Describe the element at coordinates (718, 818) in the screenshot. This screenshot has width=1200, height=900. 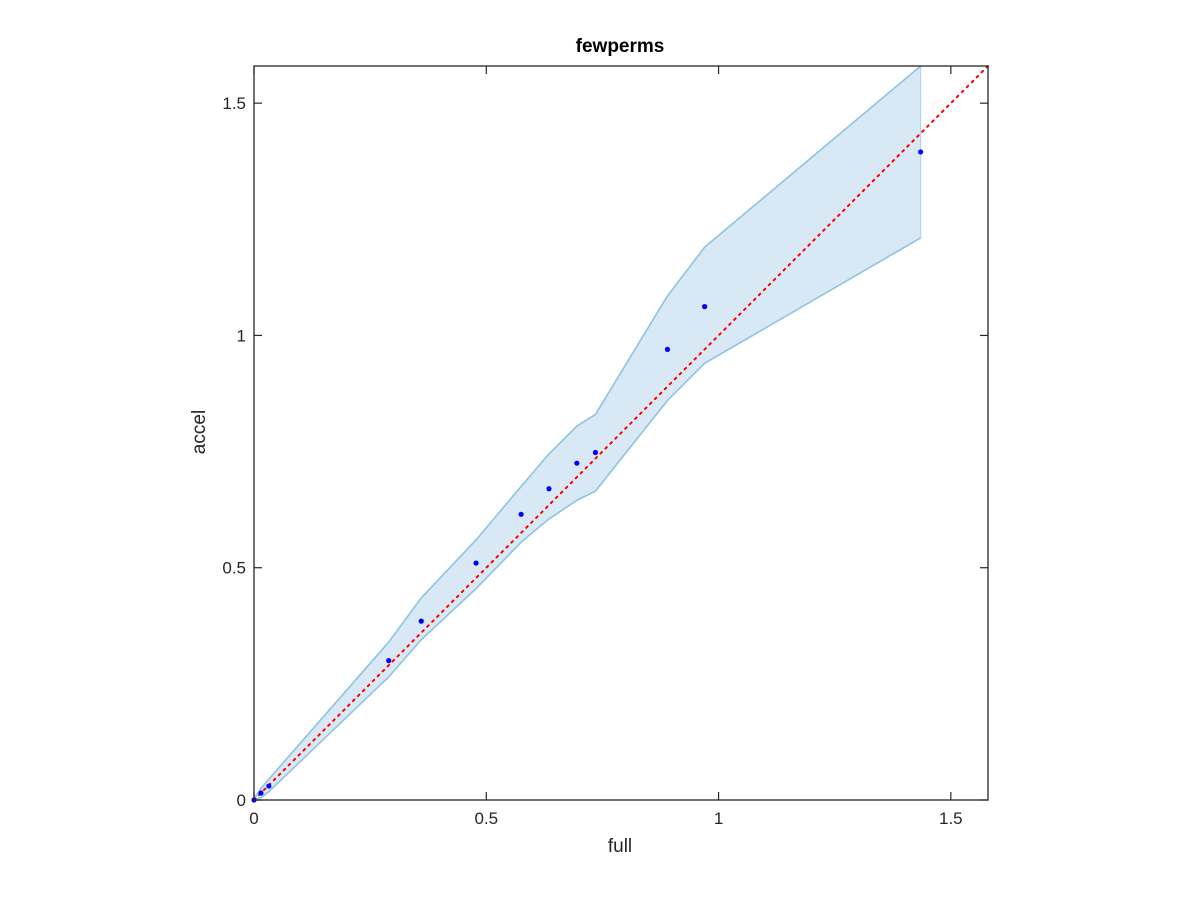
I see `x-tick-label: 1` at that location.